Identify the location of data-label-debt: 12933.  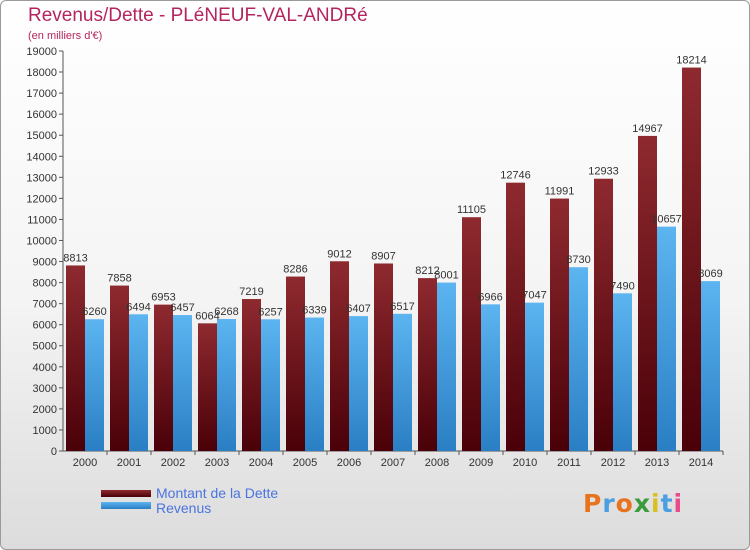
(603, 172).